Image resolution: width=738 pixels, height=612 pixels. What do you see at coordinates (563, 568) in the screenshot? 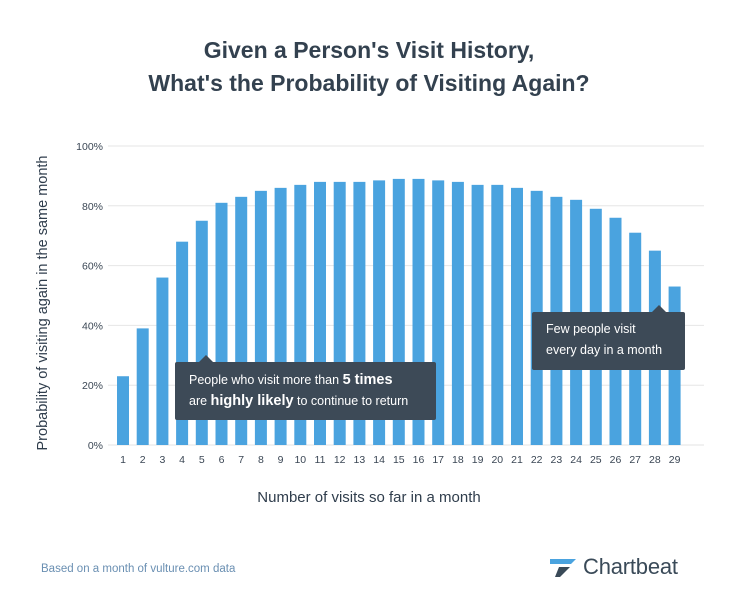
I see `chartbeat-logo-icon` at bounding box center [563, 568].